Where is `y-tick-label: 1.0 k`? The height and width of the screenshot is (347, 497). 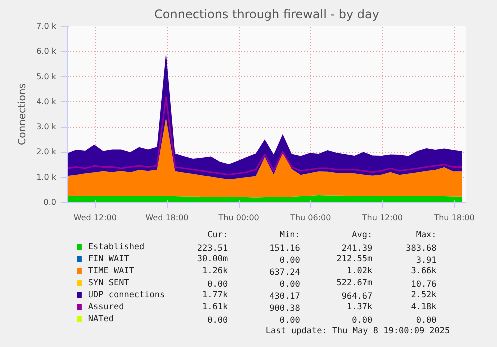
y-tick-label: 1.0 k is located at coordinates (46, 177).